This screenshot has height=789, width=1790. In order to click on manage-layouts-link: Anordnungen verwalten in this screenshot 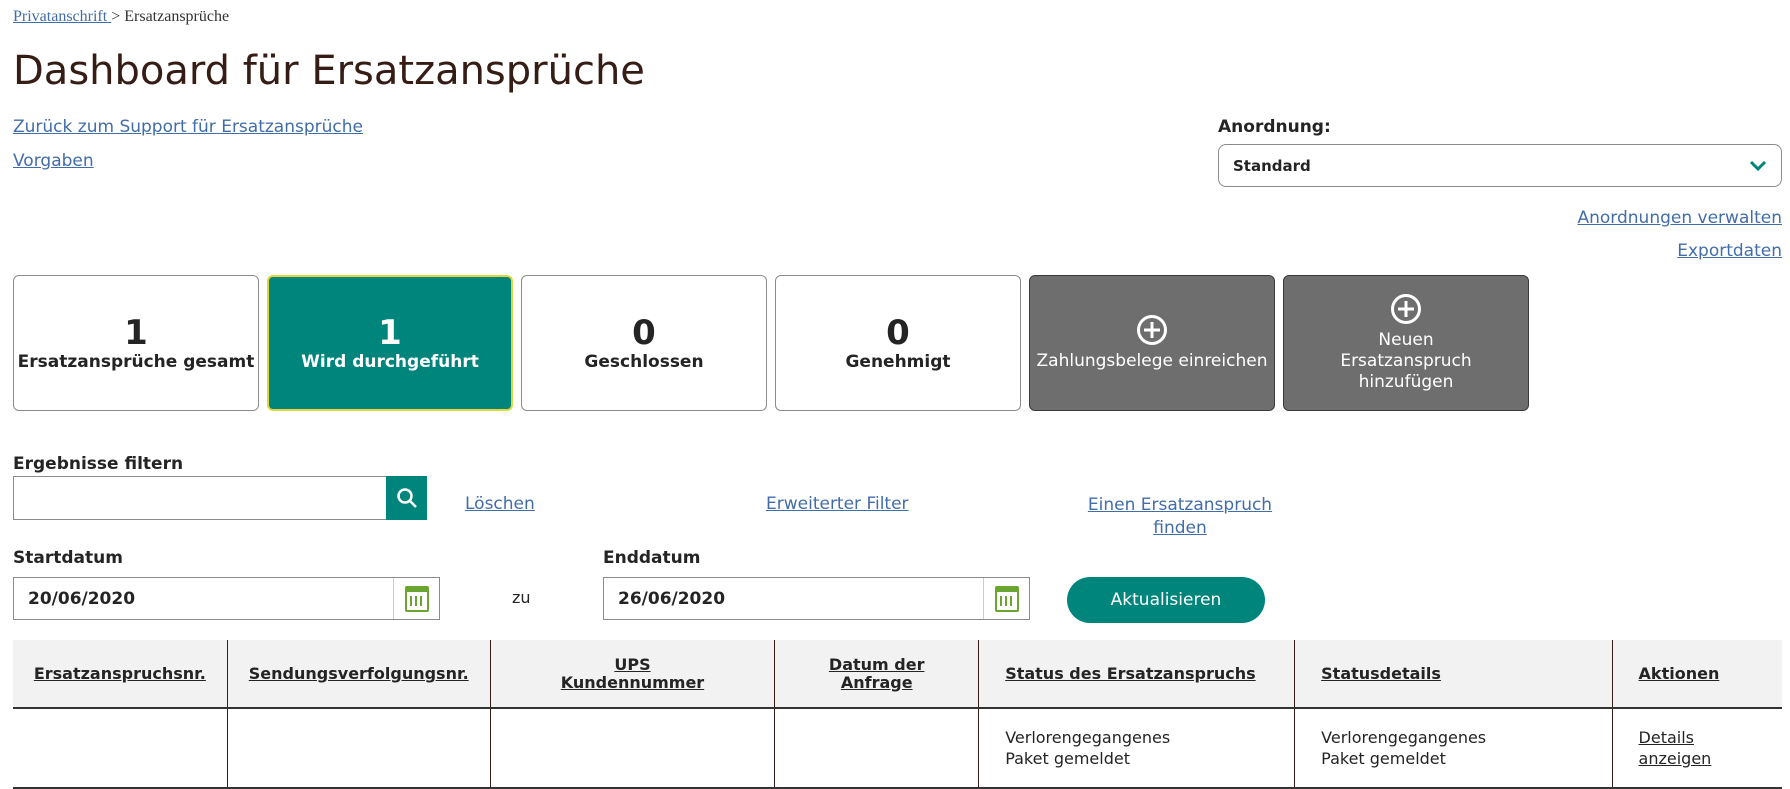, I will do `click(1680, 218)`.